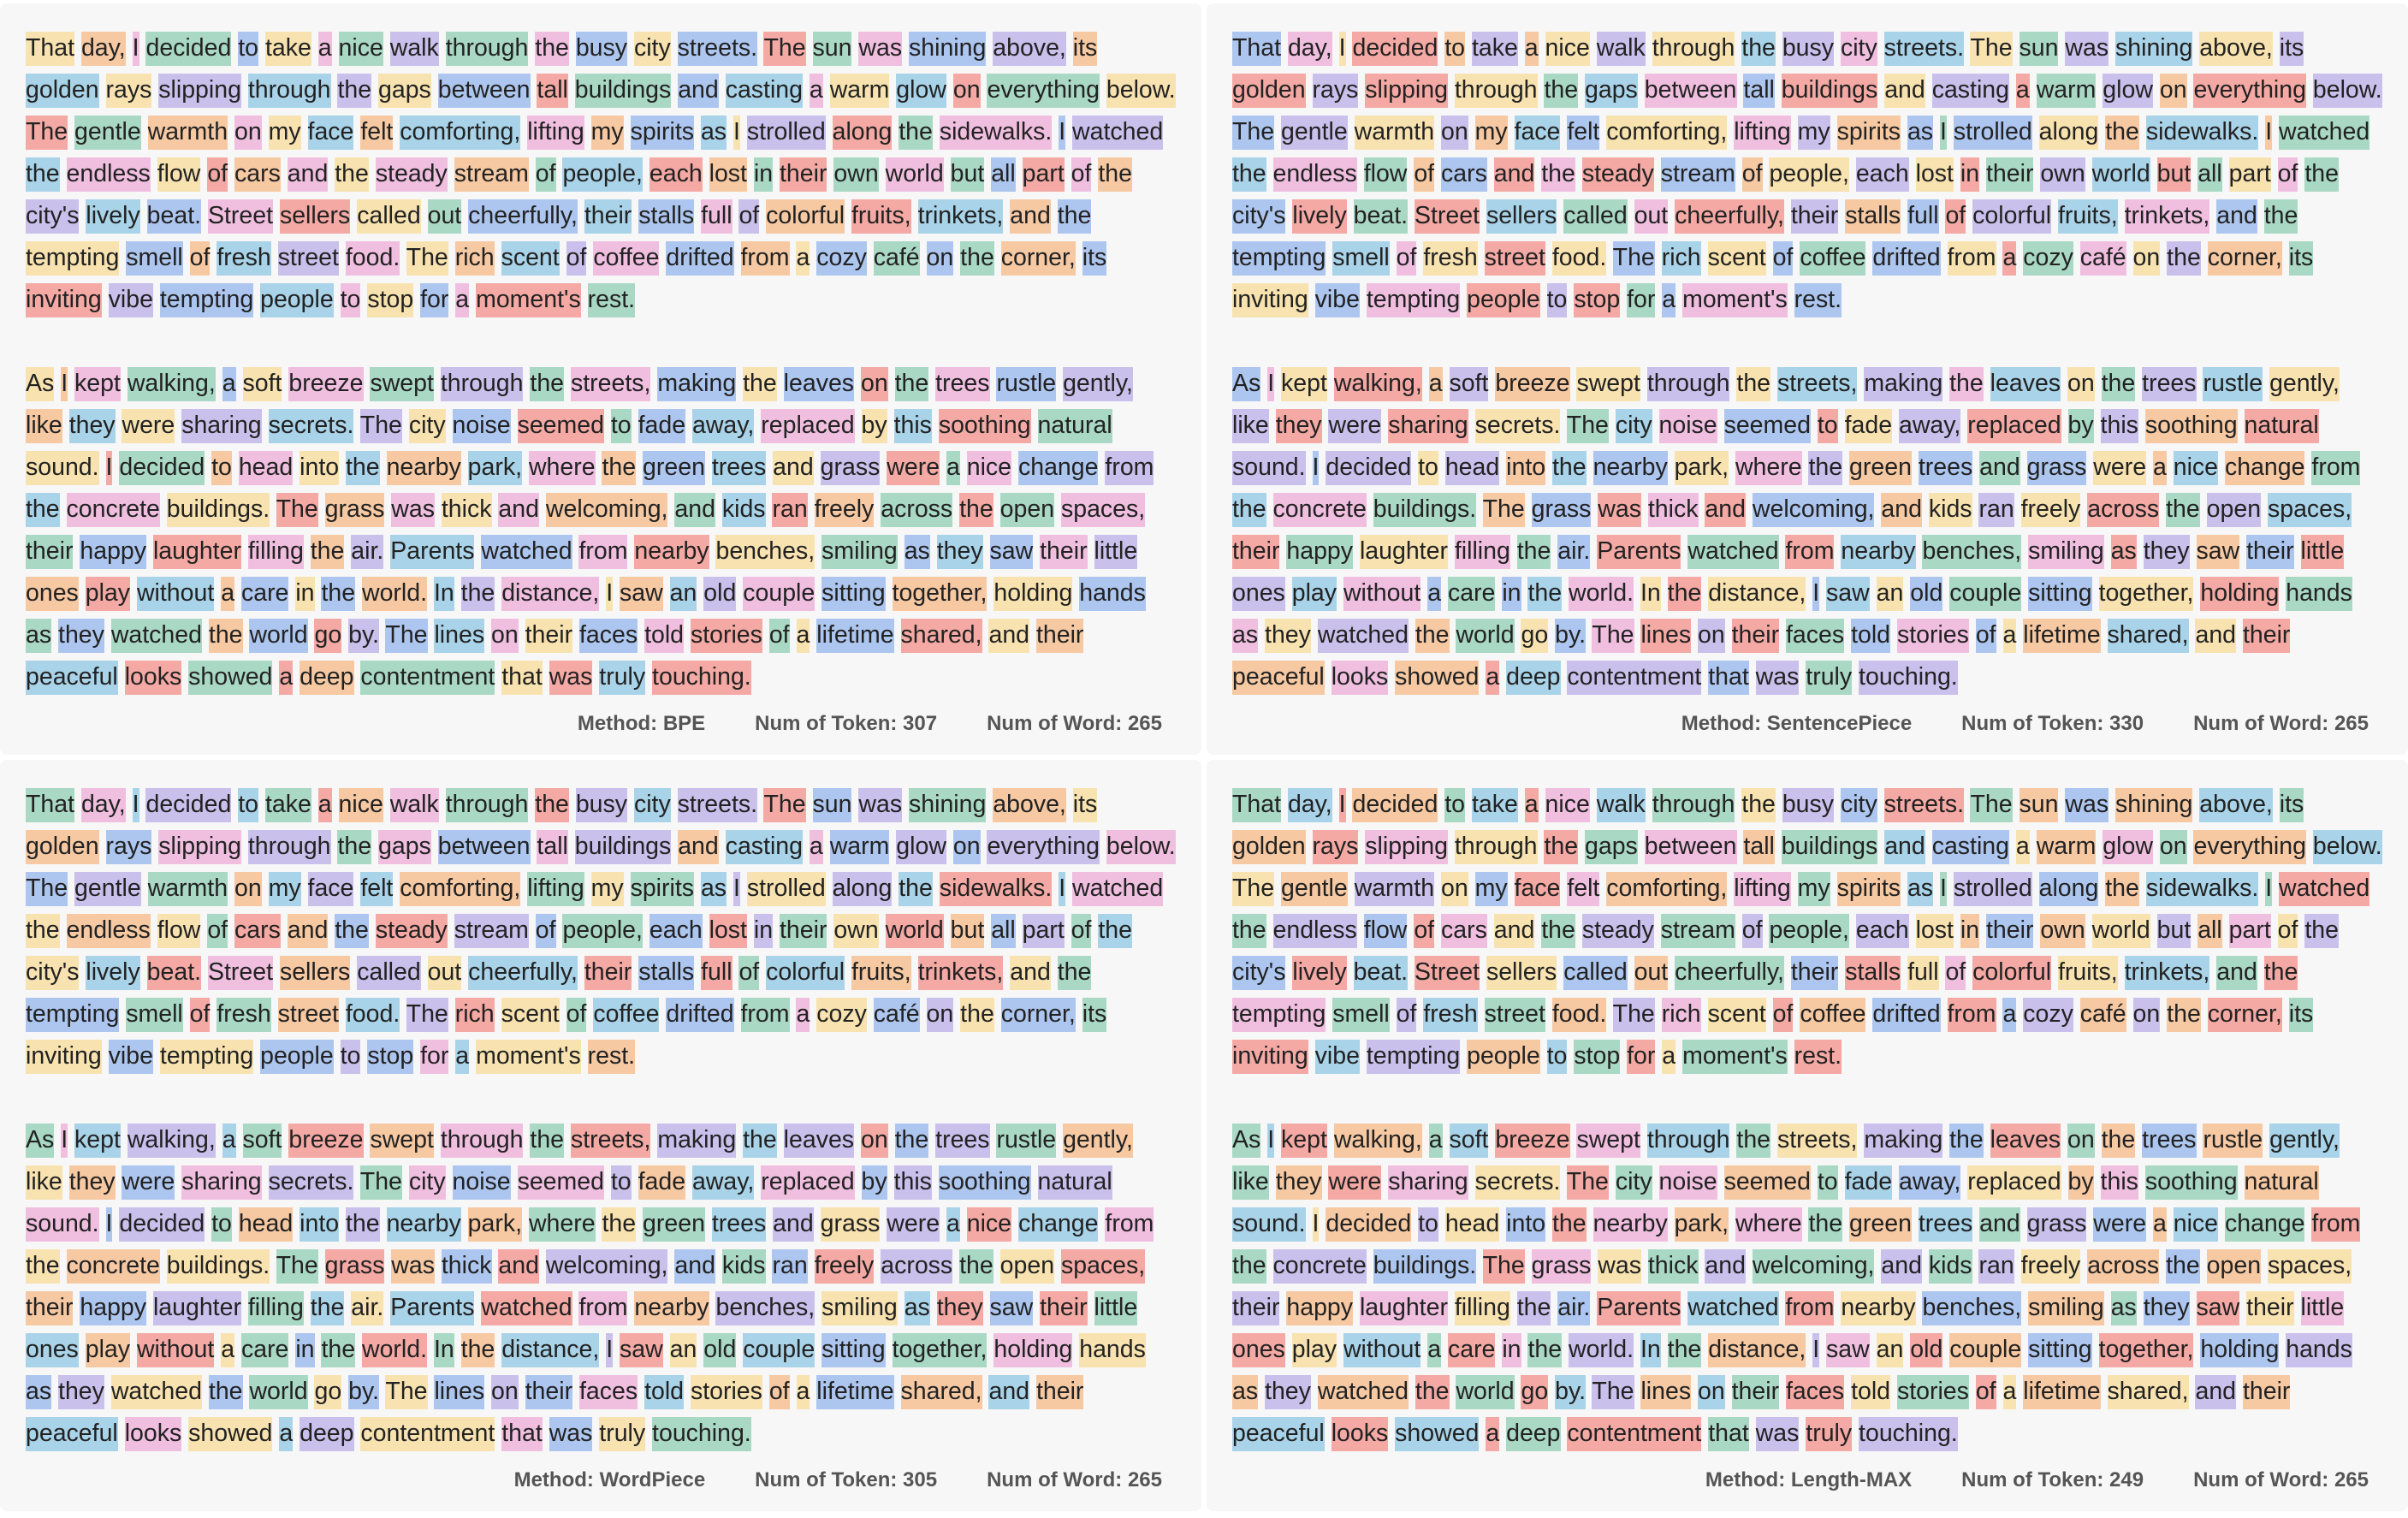  I want to click on token-chunk: people,, so click(1809, 931).